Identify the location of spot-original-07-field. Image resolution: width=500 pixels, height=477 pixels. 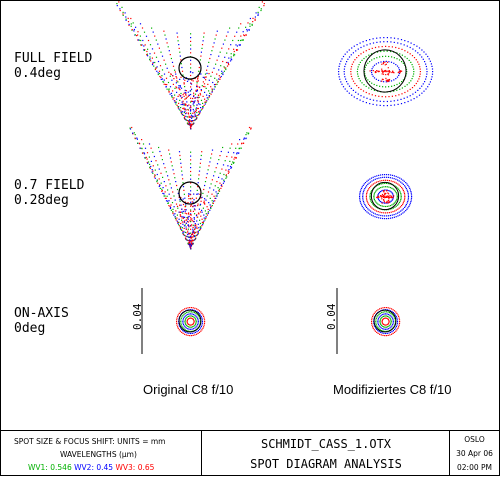
(190, 188).